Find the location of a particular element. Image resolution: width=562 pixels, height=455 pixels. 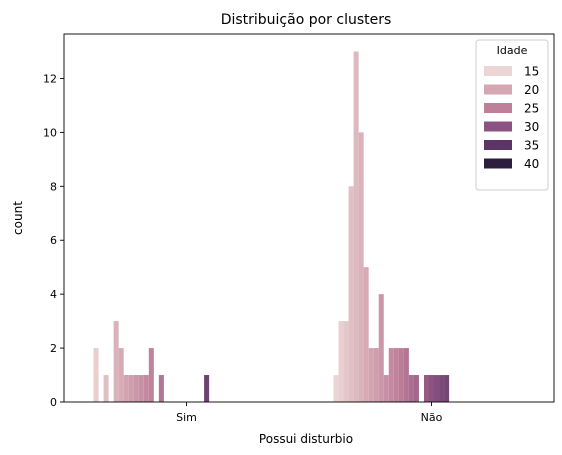

y-tick-label: 2 is located at coordinates (53, 348).